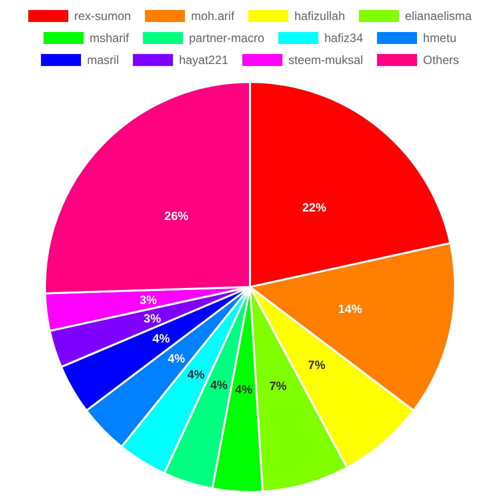 The height and width of the screenshot is (500, 500). Describe the element at coordinates (320, 16) in the screenshot. I see `legend-label: hafizullah` at that location.